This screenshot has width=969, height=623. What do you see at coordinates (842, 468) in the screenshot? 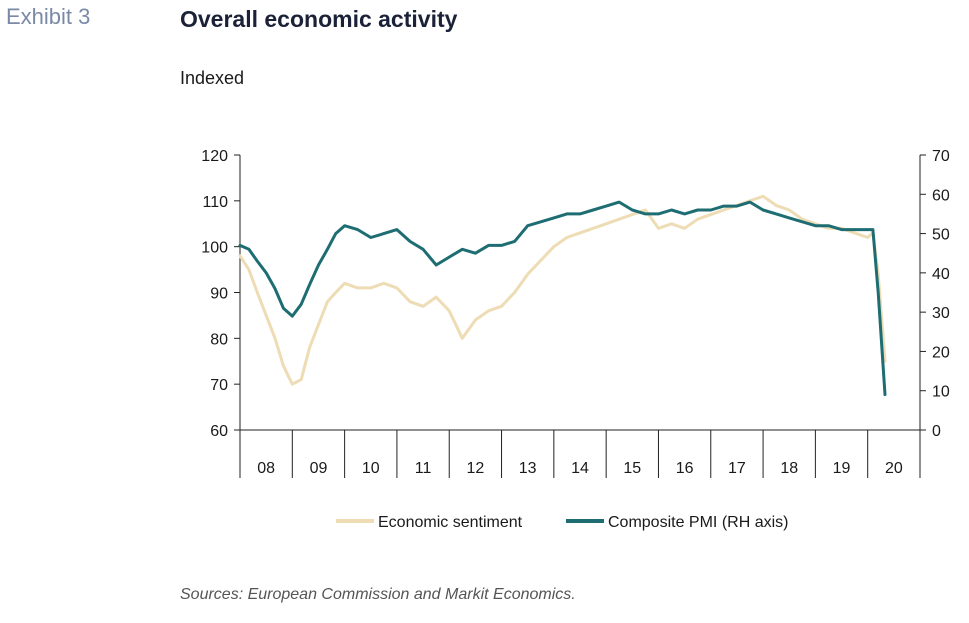
I see `x-tick-label: 19` at bounding box center [842, 468].